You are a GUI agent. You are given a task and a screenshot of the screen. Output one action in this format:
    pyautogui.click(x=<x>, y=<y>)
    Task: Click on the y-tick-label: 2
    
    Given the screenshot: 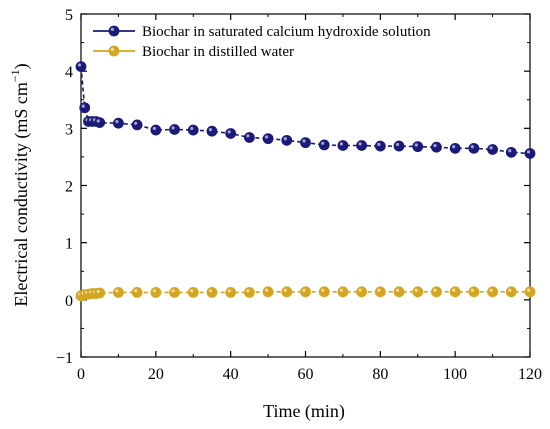 What is the action you would take?
    pyautogui.click(x=69, y=187)
    